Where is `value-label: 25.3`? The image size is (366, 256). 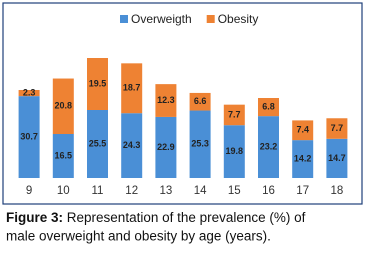
value-label: 25.3 is located at coordinates (200, 144).